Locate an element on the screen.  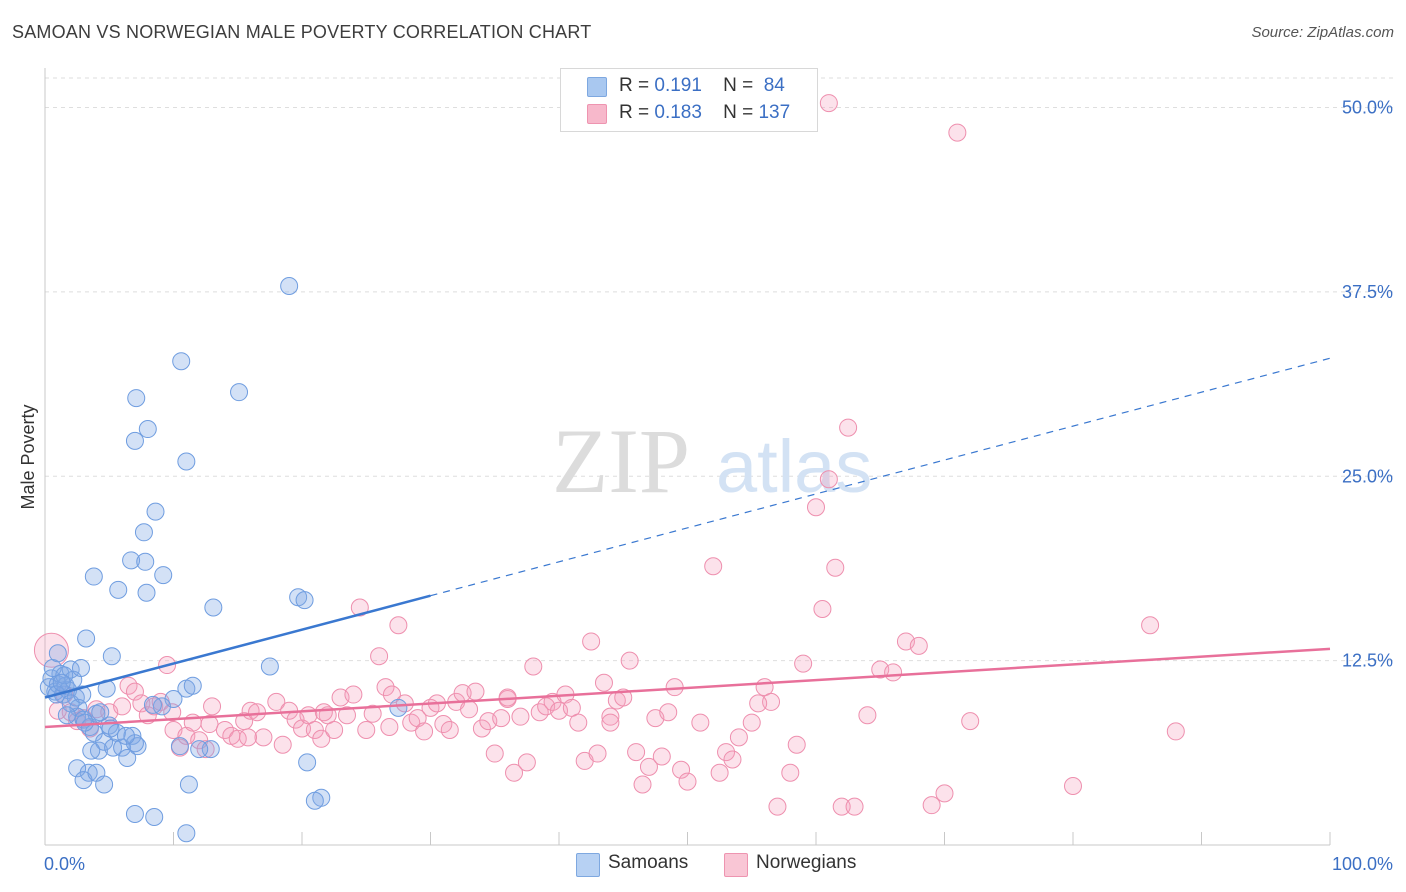
x-tick-label: 100.0% is located at coordinates (1362, 864).